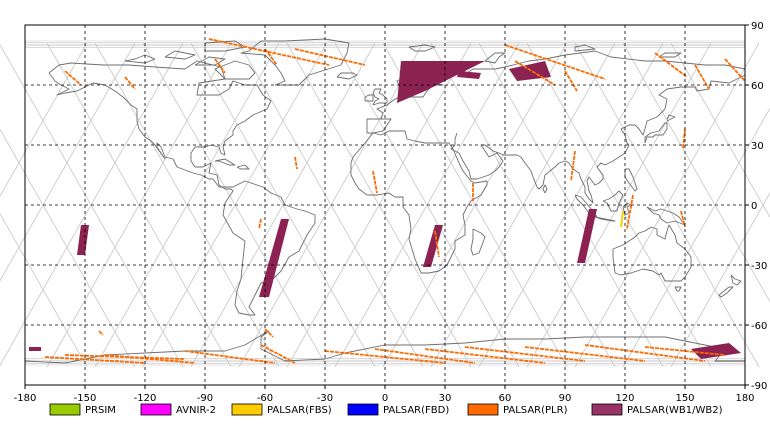  I want to click on legend-label: PALSAR(FBD), so click(416, 410).